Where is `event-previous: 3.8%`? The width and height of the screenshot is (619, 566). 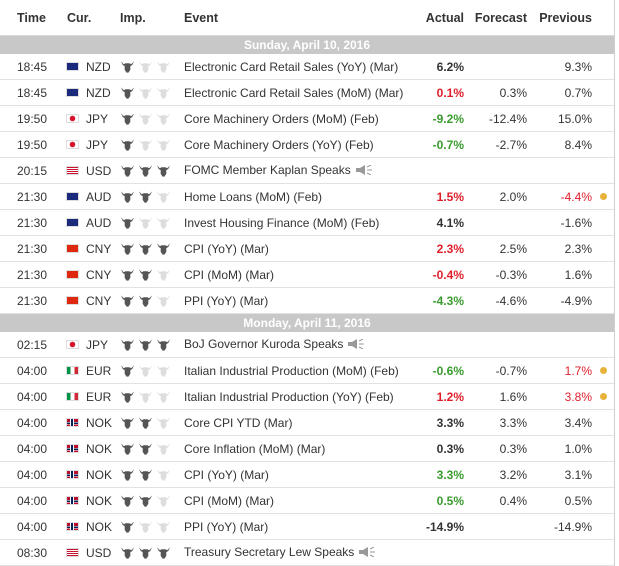
event-previous: 3.8% is located at coordinates (578, 396).